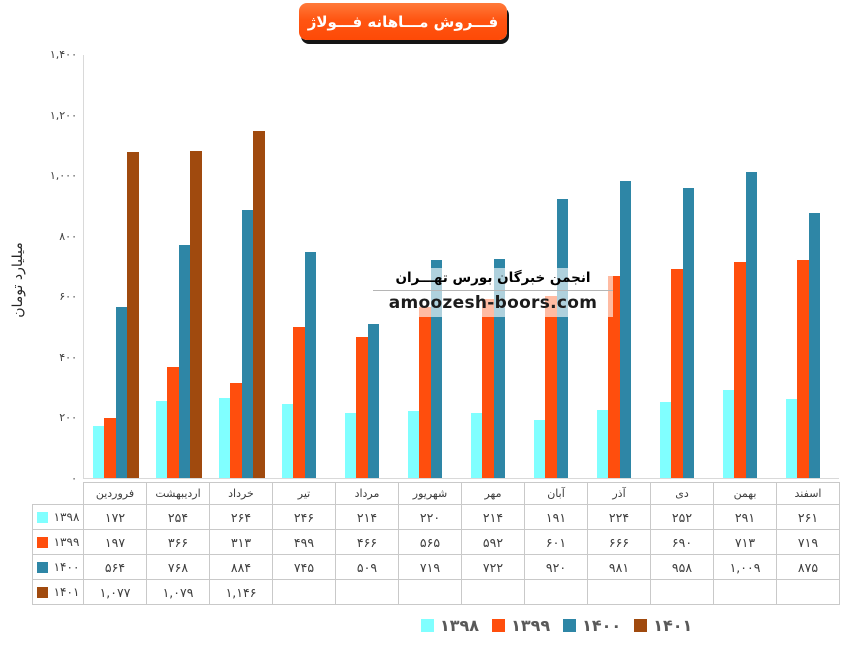 The width and height of the screenshot is (851, 647). Describe the element at coordinates (625, 329) in the screenshot. I see `bar-۱۴۰۰-آذر` at that location.